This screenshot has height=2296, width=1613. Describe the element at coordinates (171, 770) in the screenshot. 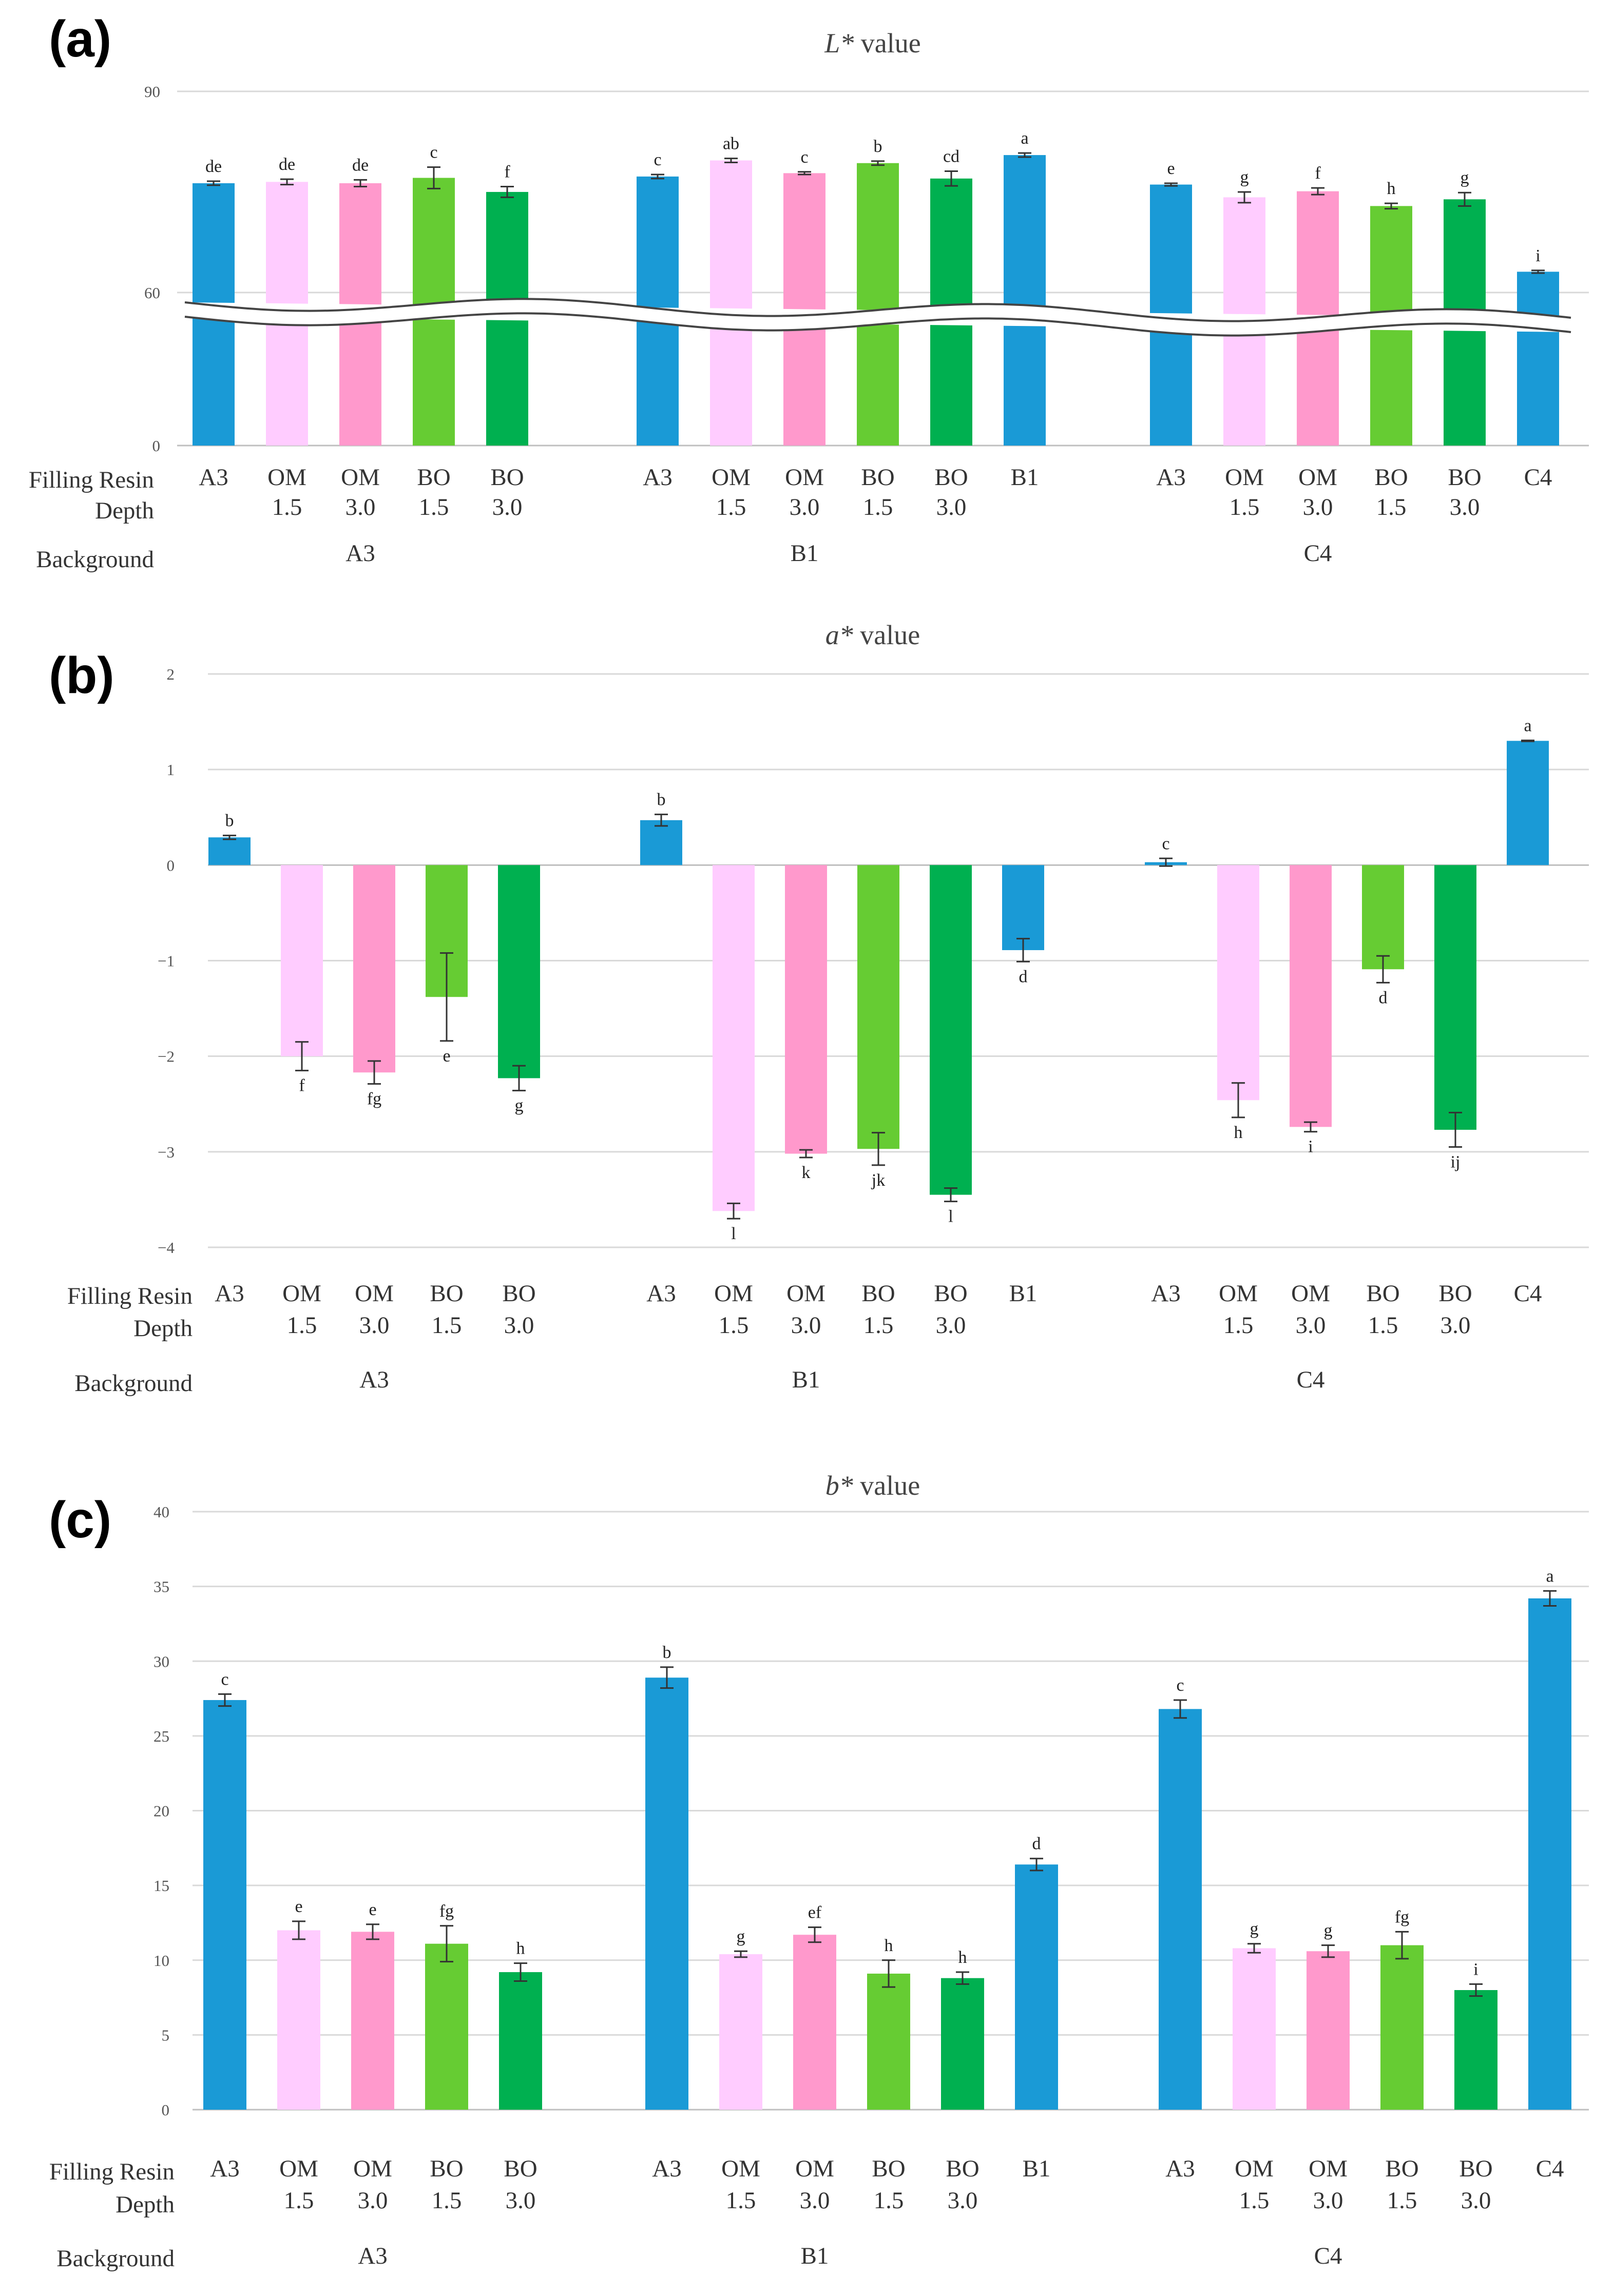

I see `y-tick-label: 1` at that location.